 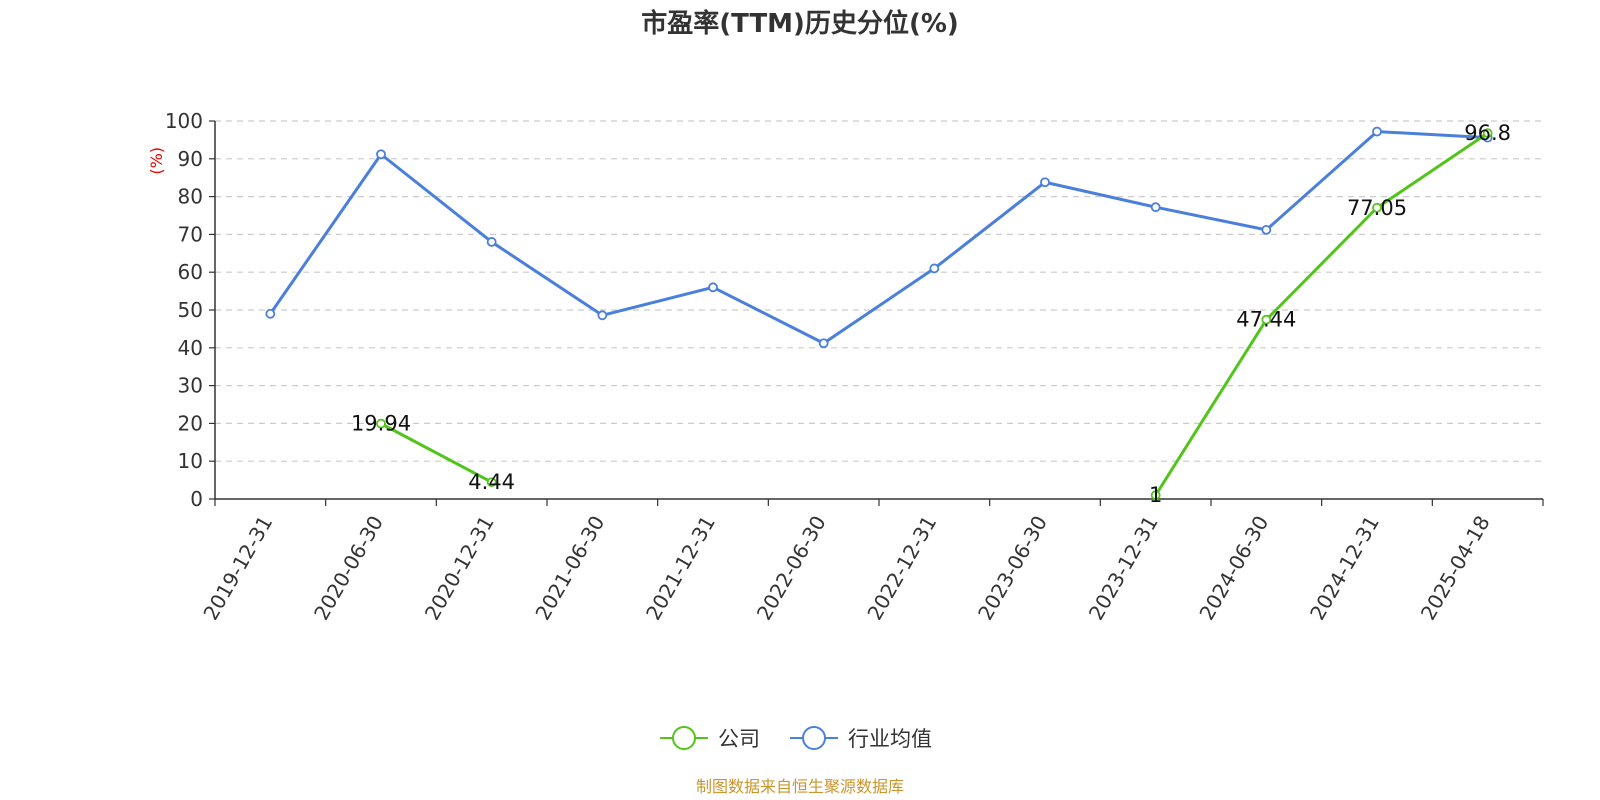 I want to click on x-tick-label-group: 2021-06-30, so click(x=569, y=568).